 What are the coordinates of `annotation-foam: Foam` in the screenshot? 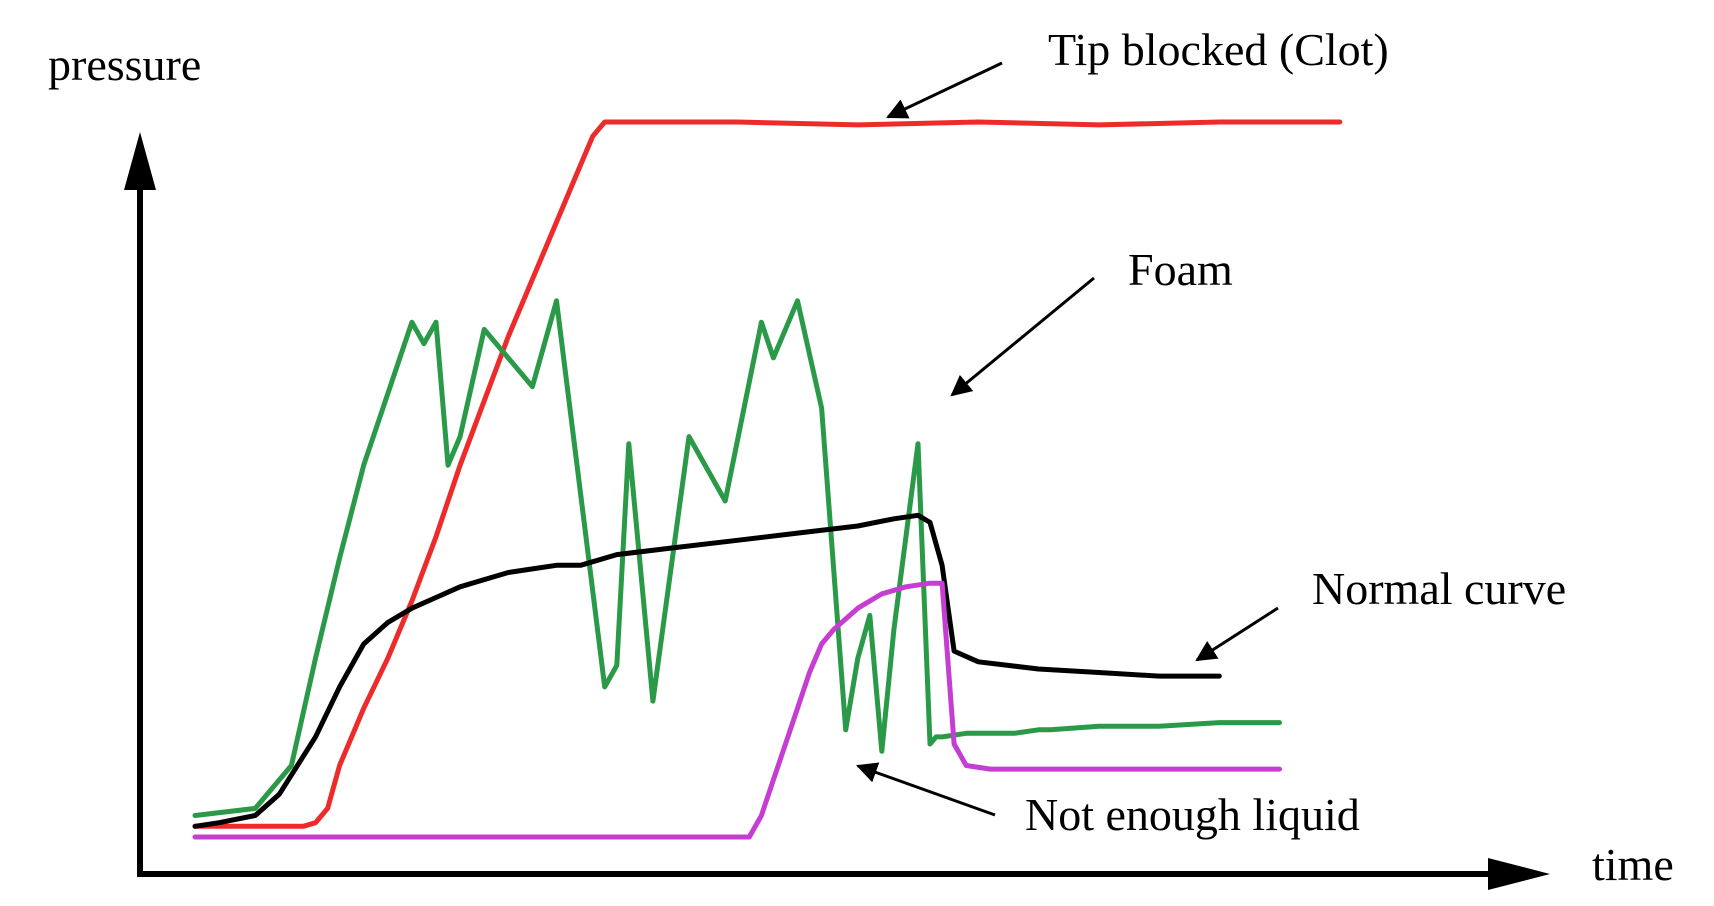 It's located at (1091, 320).